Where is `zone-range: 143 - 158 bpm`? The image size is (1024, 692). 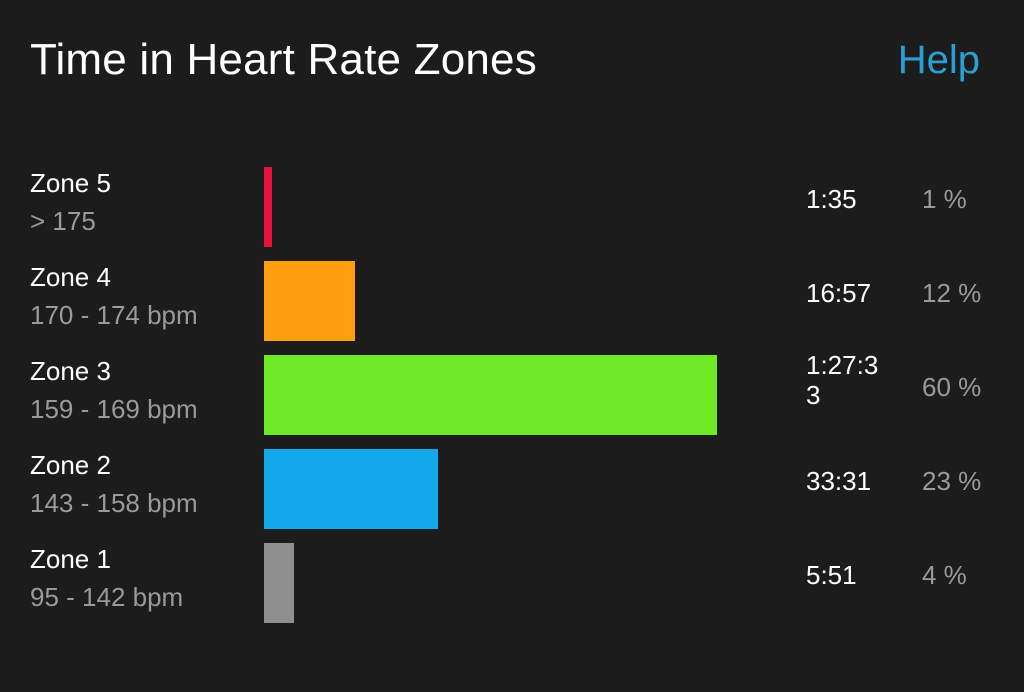 zone-range: 143 - 158 bpm is located at coordinates (114, 503).